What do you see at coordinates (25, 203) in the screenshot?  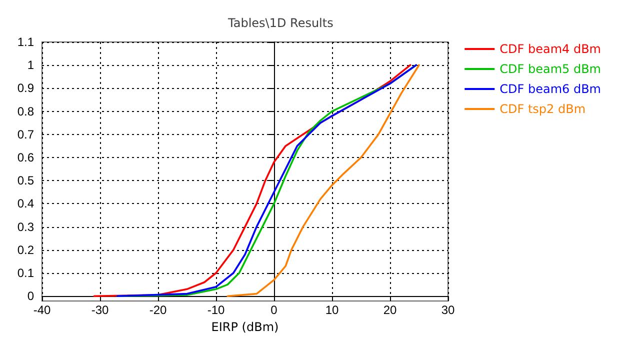 I see `y-tick-label: 0.4` at bounding box center [25, 203].